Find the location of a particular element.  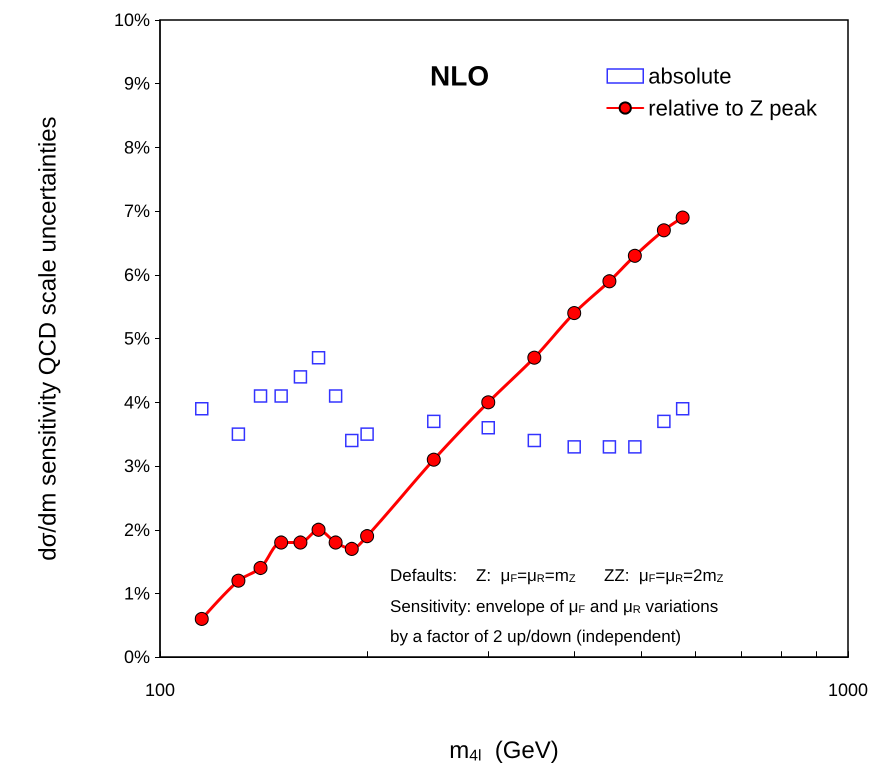

y-tick-label: 7% is located at coordinates (137, 211).